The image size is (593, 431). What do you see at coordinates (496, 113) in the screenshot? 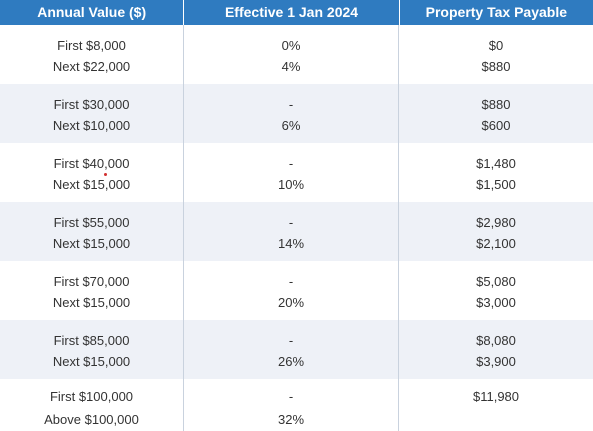
I see `tax-cell: $880 $600` at bounding box center [496, 113].